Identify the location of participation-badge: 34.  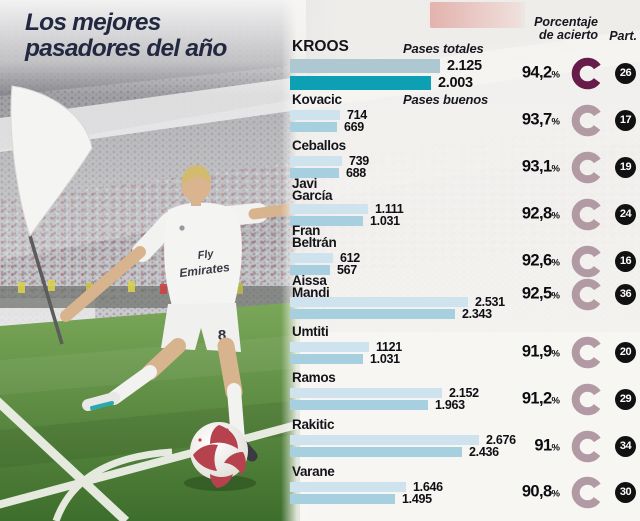
(625, 446).